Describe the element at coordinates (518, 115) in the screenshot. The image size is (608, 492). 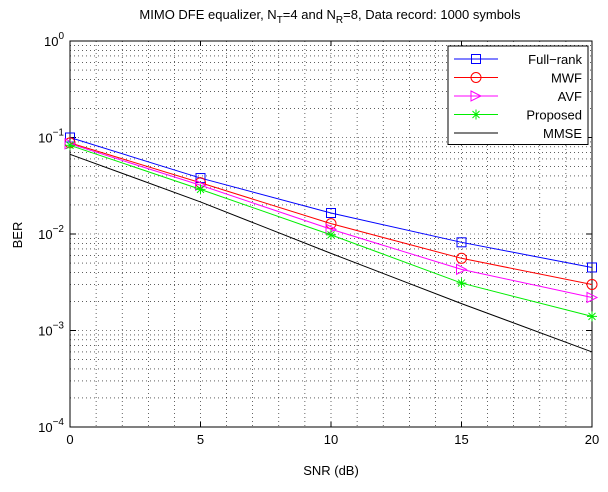
I see `legend-entry: Proposed` at that location.